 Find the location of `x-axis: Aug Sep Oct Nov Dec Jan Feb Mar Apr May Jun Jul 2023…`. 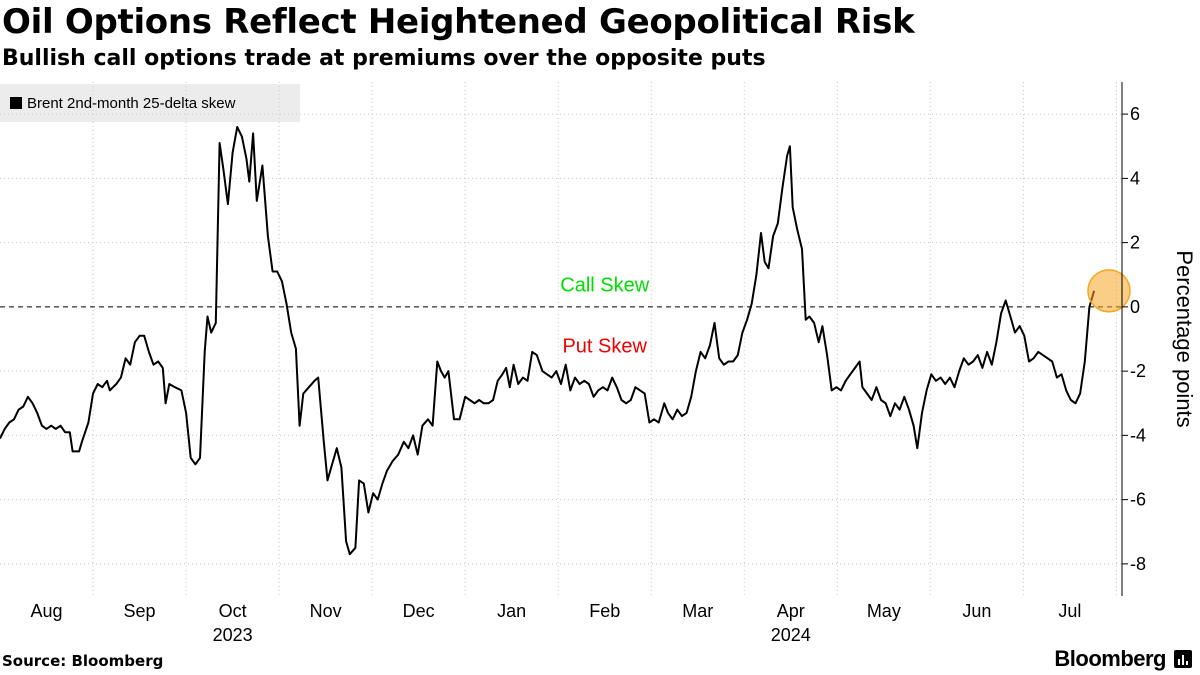

x-axis: Aug Sep Oct Nov Dec Jan Feb Mar Apr May Jun Jul 2023… is located at coordinates (556, 623).